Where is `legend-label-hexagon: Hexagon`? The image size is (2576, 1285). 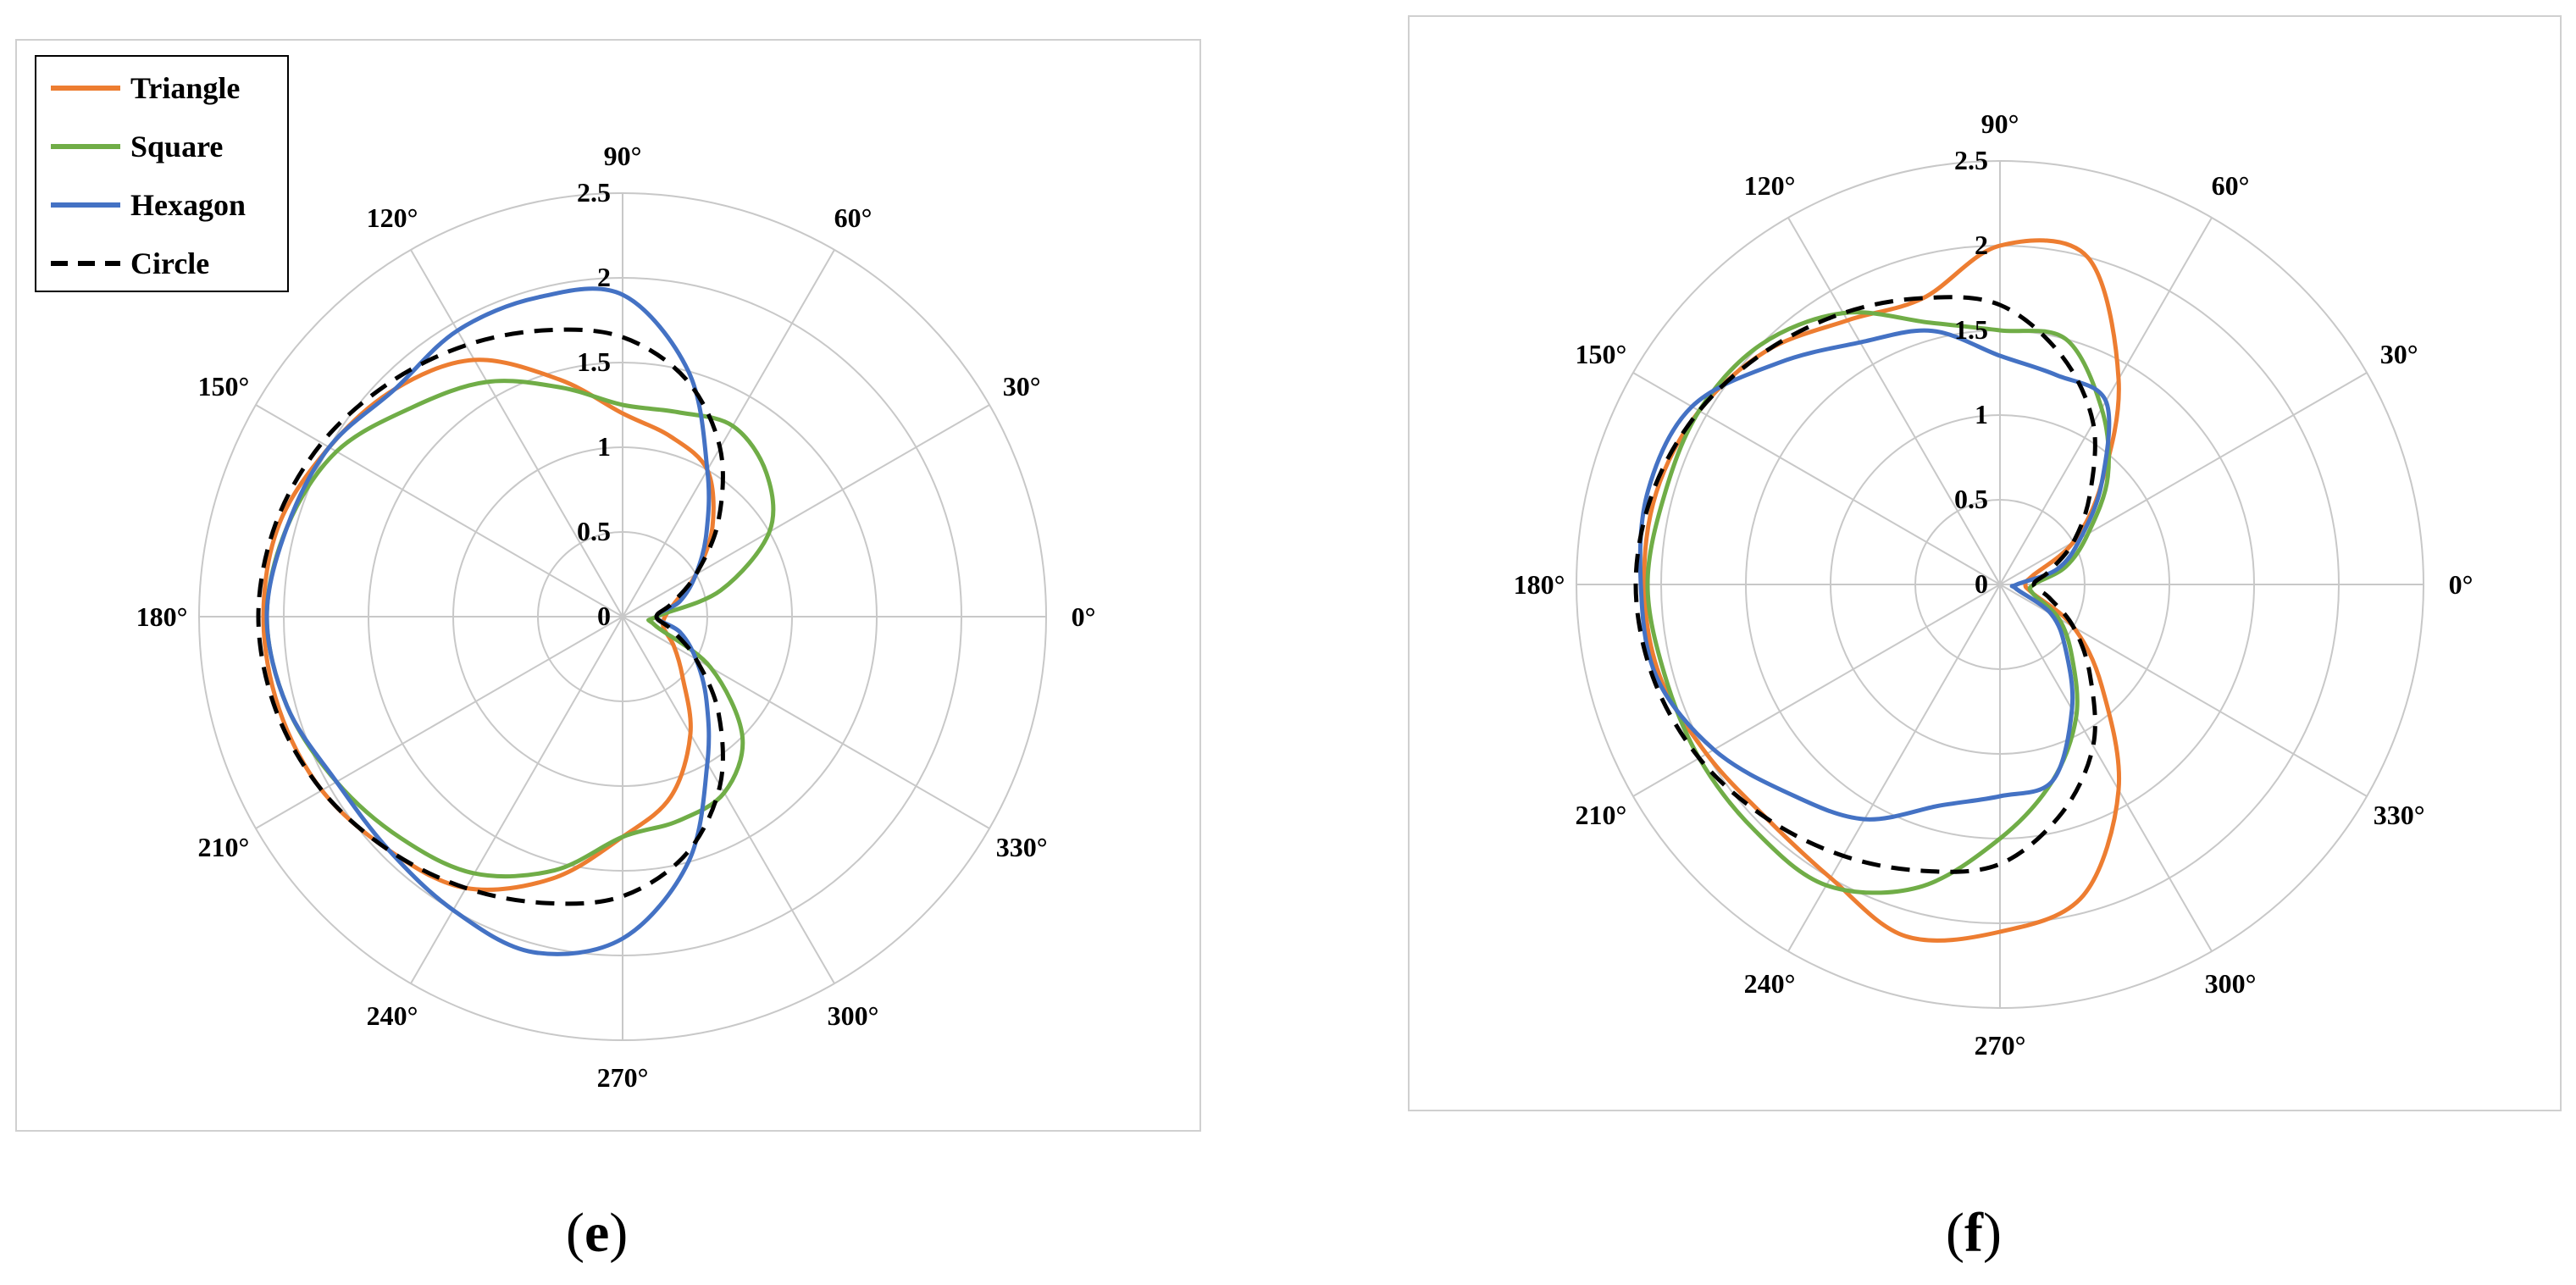 legend-label-hexagon: Hexagon is located at coordinates (188, 205).